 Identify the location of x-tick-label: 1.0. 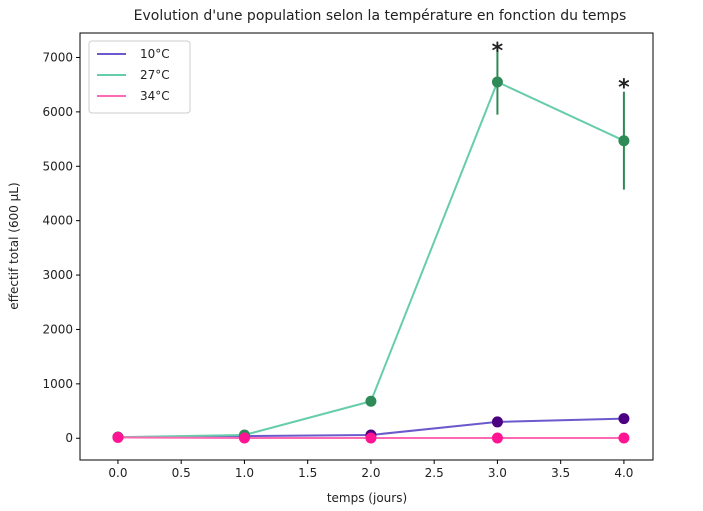
(244, 473).